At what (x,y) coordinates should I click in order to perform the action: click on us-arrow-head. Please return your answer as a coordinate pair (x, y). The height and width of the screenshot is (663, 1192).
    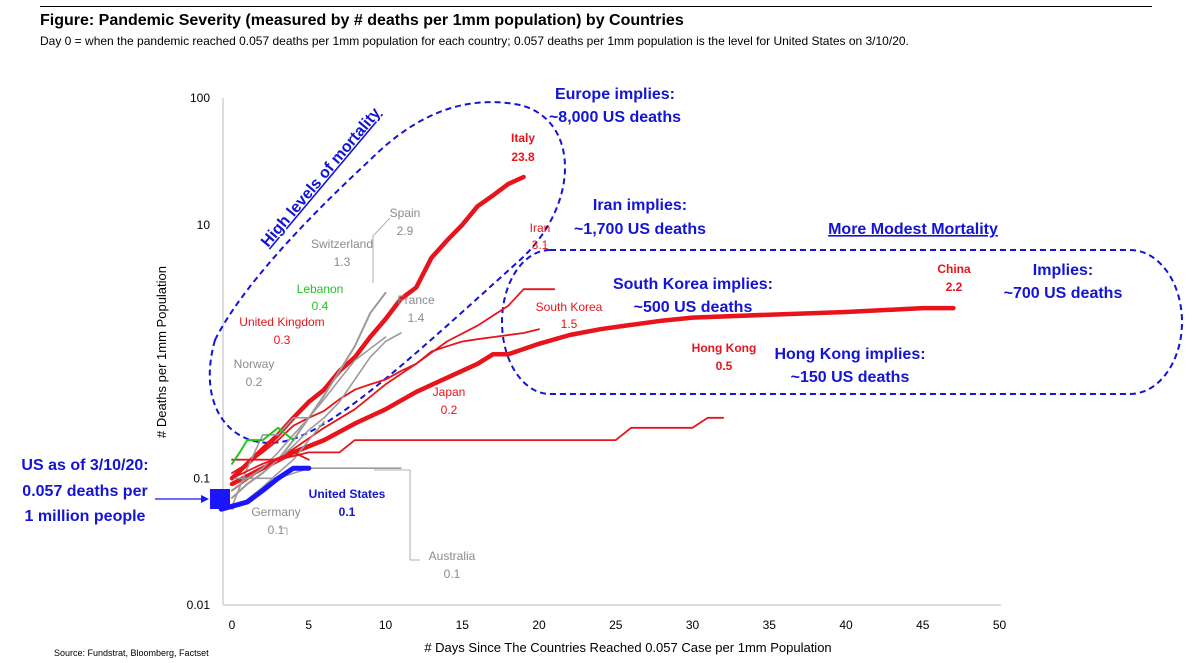
    Looking at the image, I should click on (205, 499).